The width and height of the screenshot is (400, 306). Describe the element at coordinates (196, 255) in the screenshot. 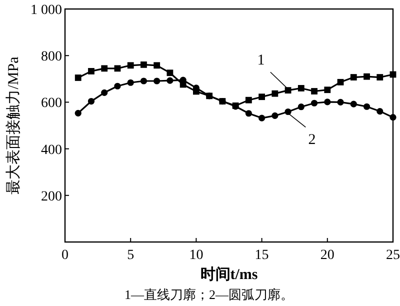

I see `x-tick-label: 10` at that location.